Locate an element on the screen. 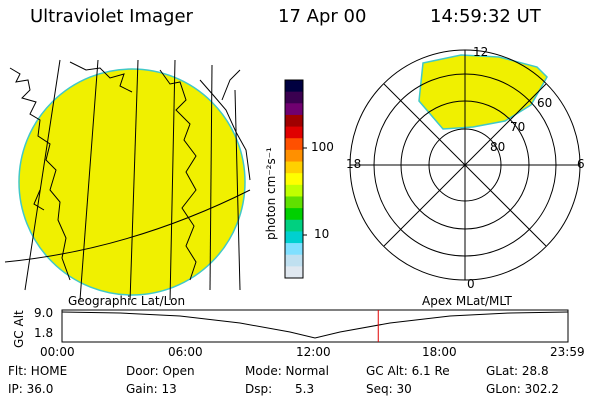 The height and width of the screenshot is (400, 600). polar-label-top: 12 is located at coordinates (481, 52).